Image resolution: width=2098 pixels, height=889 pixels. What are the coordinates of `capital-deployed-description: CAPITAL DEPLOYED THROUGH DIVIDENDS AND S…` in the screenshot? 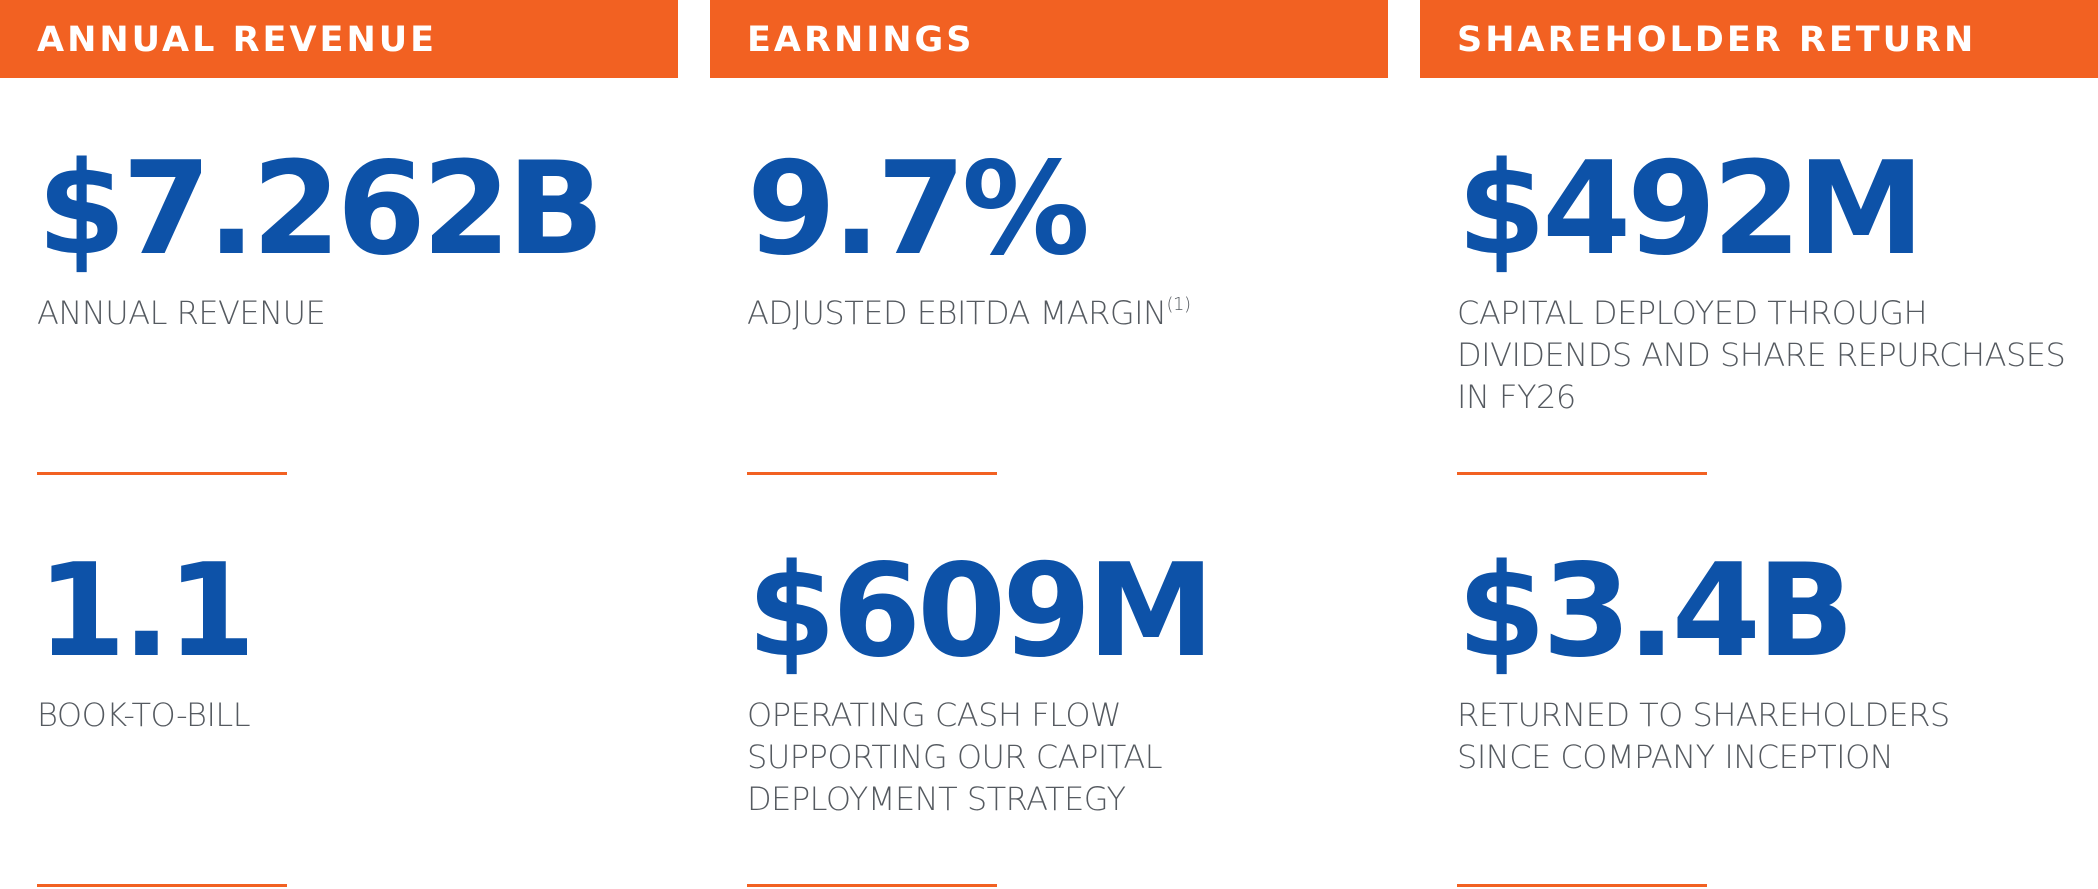 It's located at (1777, 355).